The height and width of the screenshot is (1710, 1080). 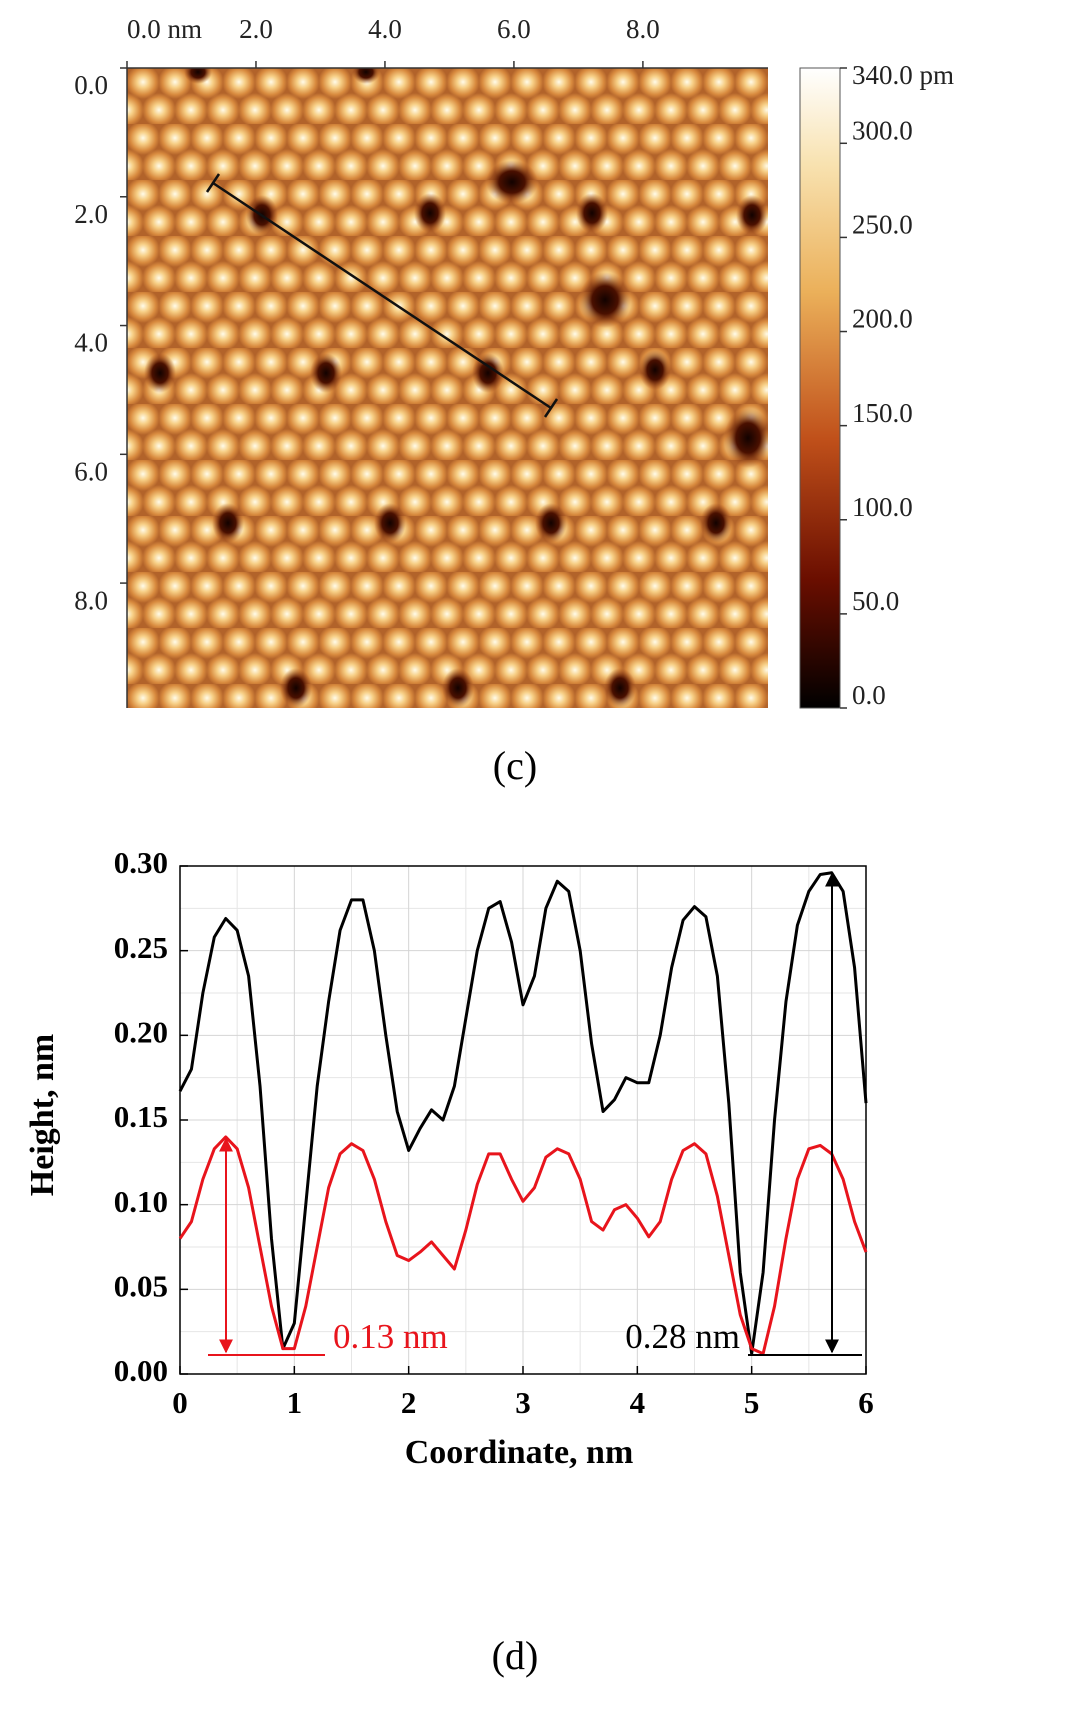 What do you see at coordinates (385, 29) in the screenshot?
I see `x-tick-label: 4.0` at bounding box center [385, 29].